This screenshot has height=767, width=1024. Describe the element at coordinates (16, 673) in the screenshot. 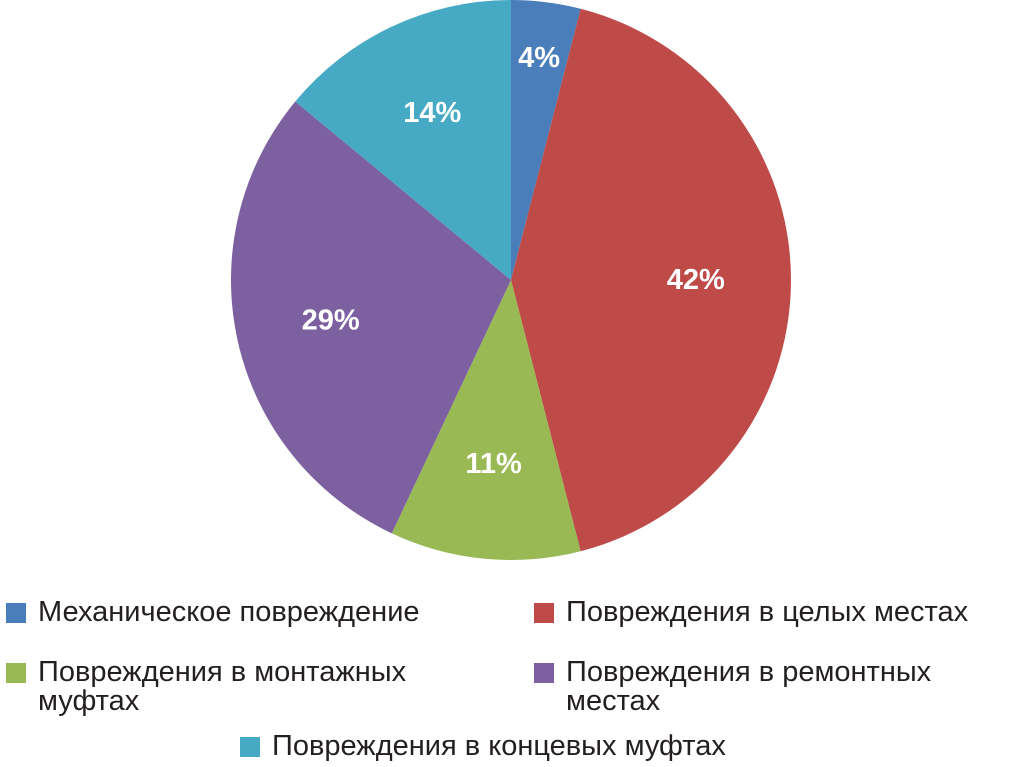

I see `legend-swatch-mounting-joints` at that location.